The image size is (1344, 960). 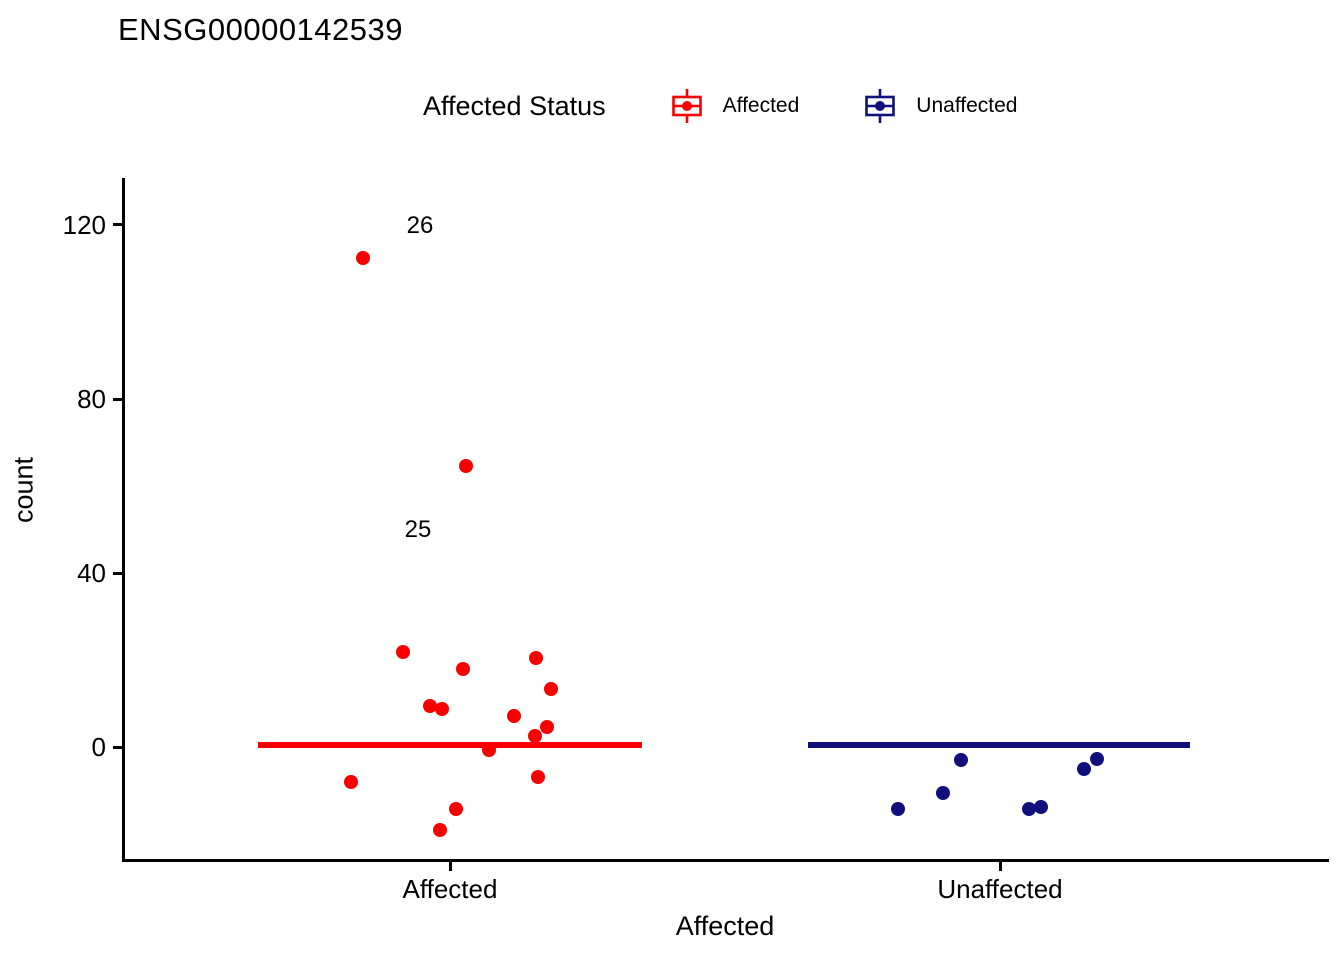 I want to click on legend-item-affected: Affected, so click(x=734, y=106).